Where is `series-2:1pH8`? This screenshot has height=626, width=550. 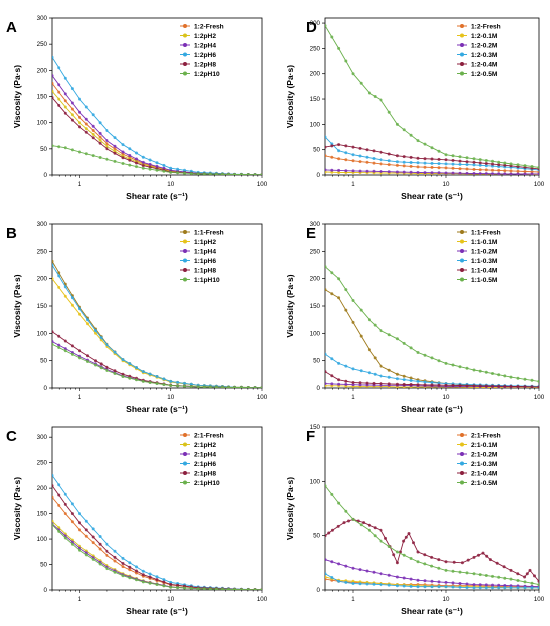 series-2:1pH8 is located at coordinates (157, 537).